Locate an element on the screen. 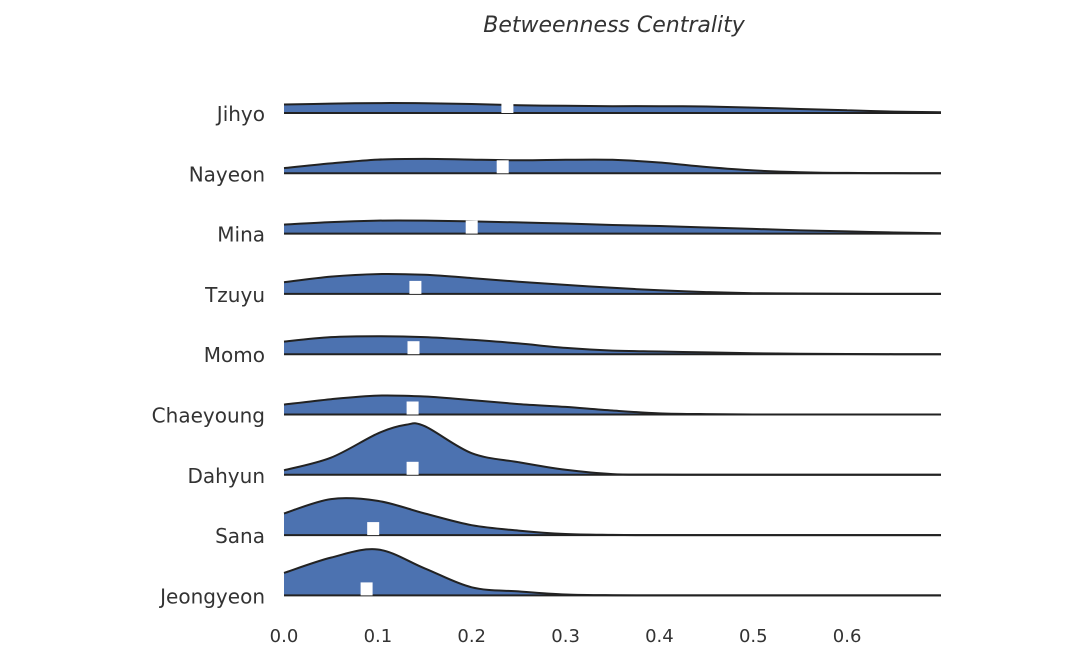 This screenshot has height=660, width=1083. row-label: Dahyun is located at coordinates (226, 476).